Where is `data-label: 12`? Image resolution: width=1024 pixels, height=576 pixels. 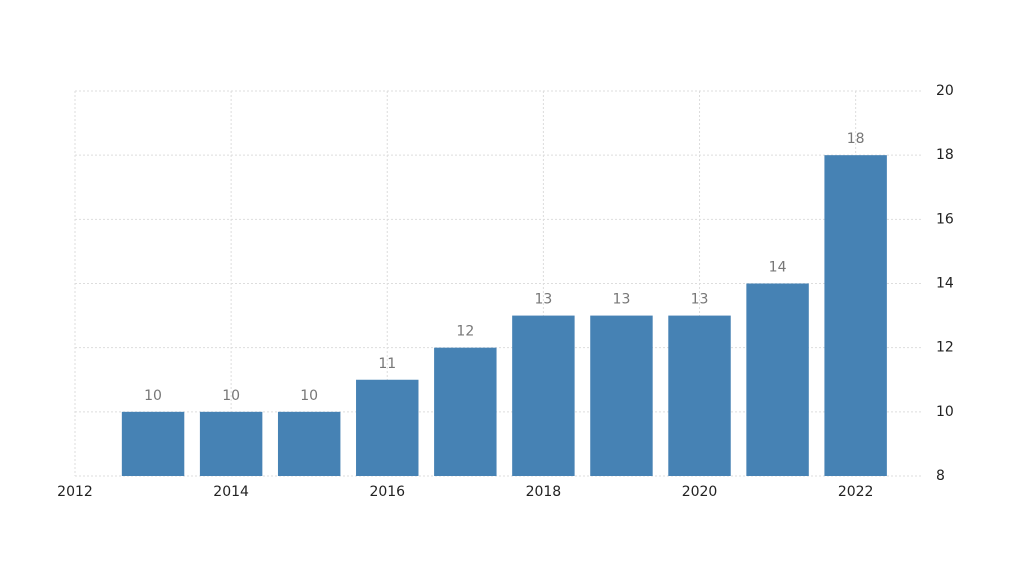 data-label: 12 is located at coordinates (465, 332).